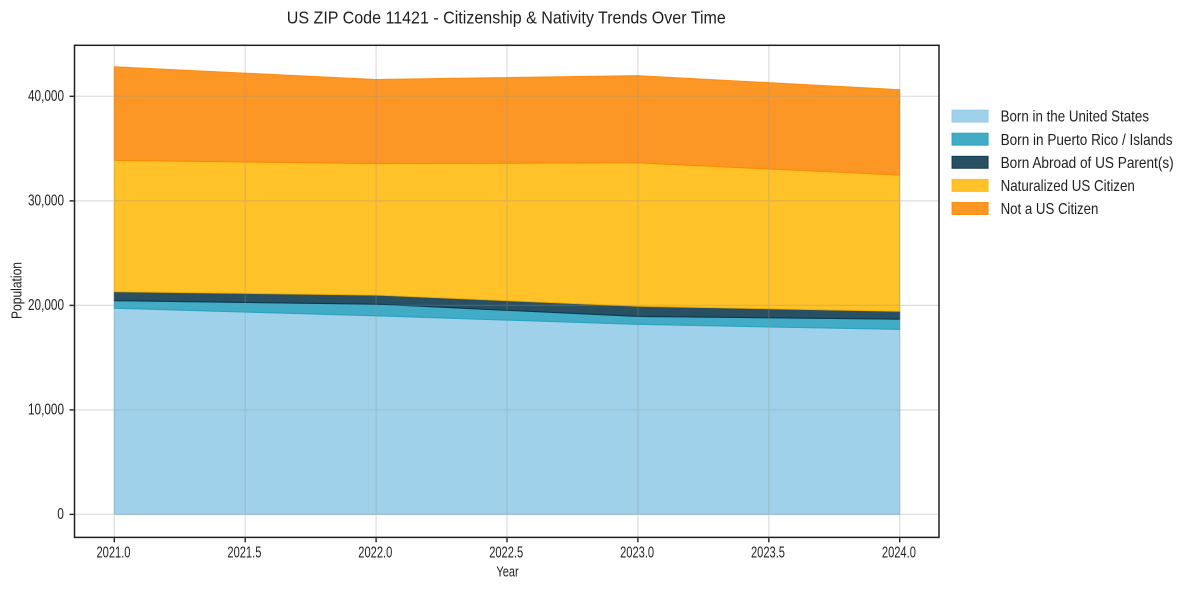 The image size is (1189, 590). I want to click on svg-text: Year, so click(507, 572).